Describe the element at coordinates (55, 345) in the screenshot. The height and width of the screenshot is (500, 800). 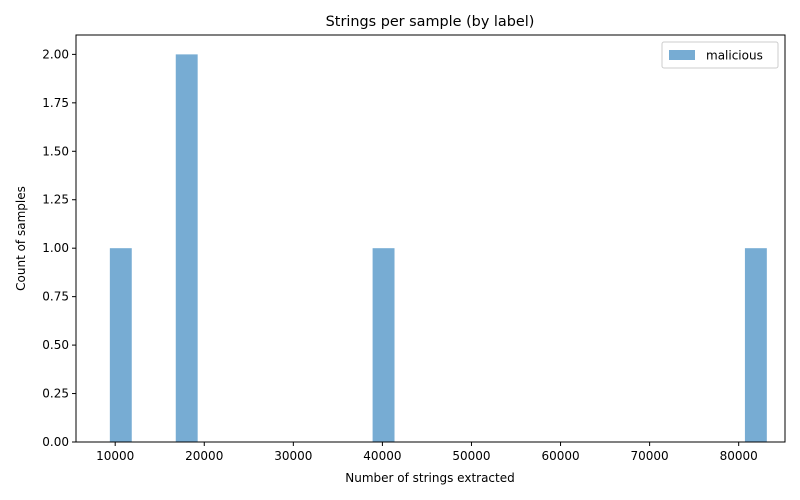
I see `y-tick-label: 0.50` at that location.